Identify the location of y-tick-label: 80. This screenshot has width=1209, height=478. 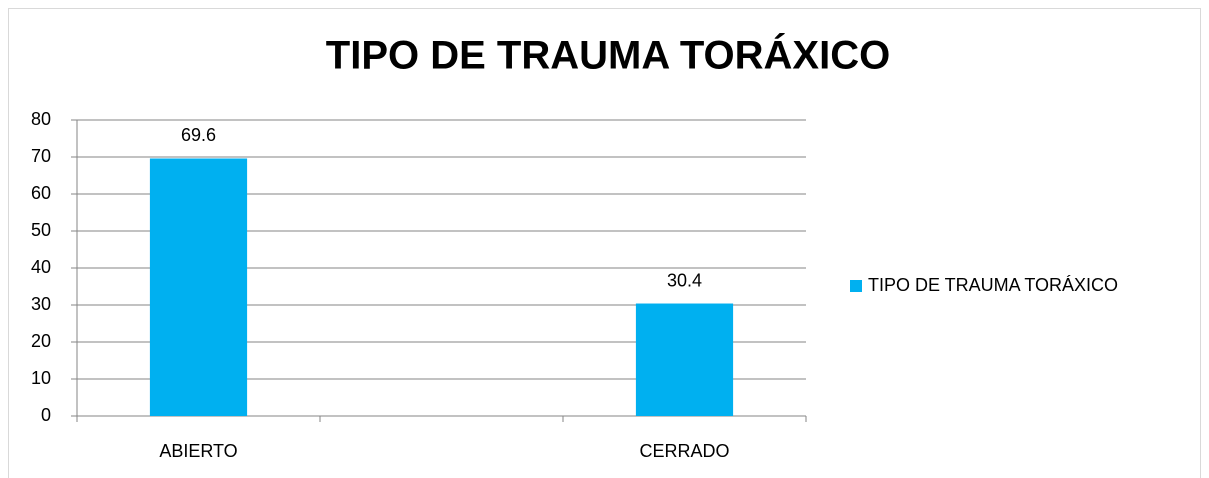
(41, 119).